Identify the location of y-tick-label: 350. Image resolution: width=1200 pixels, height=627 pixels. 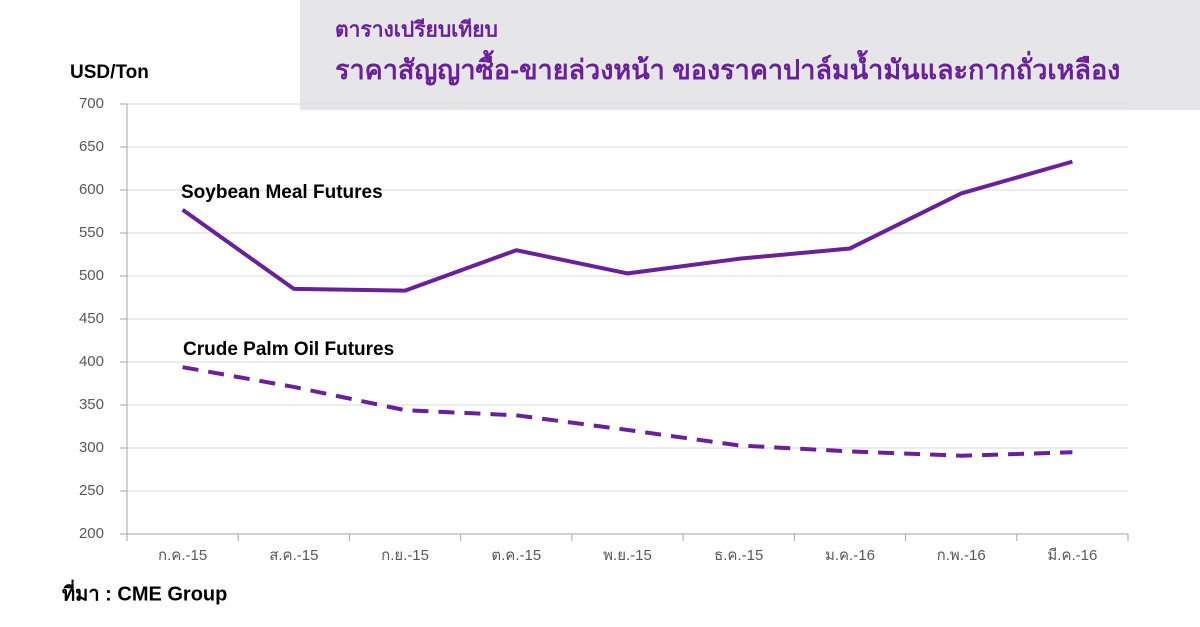
(91, 404).